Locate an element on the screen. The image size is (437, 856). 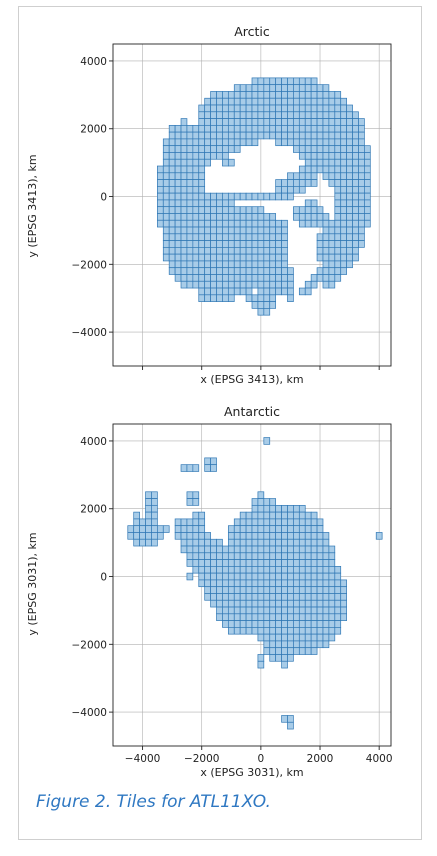
y-tick-label: 4000 is located at coordinates (93, 62).